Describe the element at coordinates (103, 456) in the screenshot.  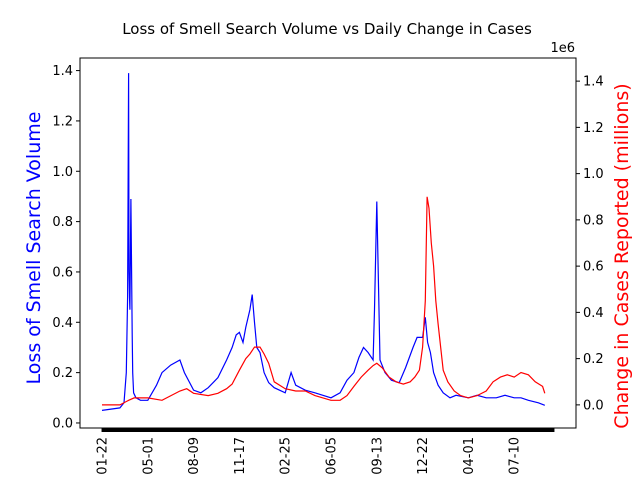
I see `x-axis-tick-label: 01-22` at that location.